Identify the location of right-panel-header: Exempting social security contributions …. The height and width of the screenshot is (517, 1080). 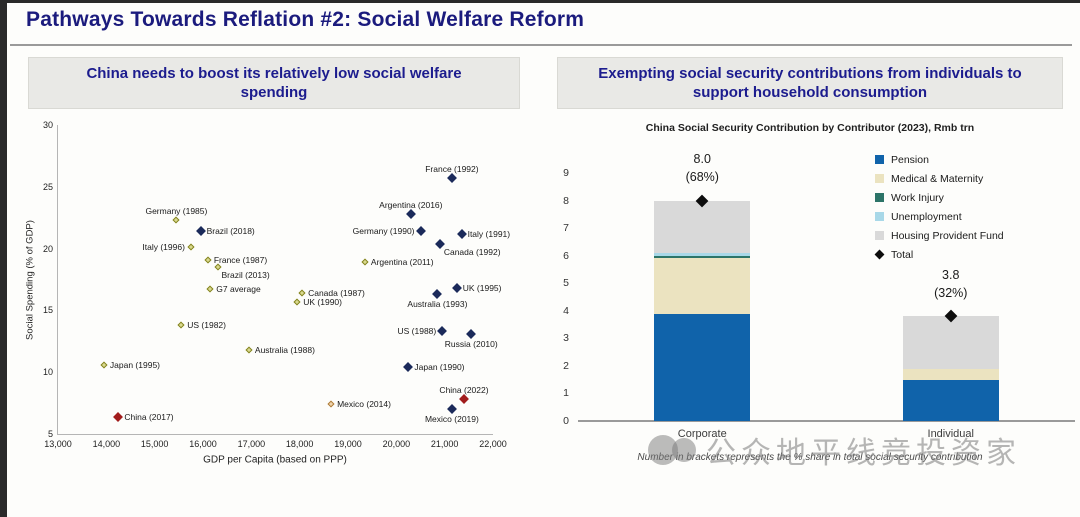
(810, 83).